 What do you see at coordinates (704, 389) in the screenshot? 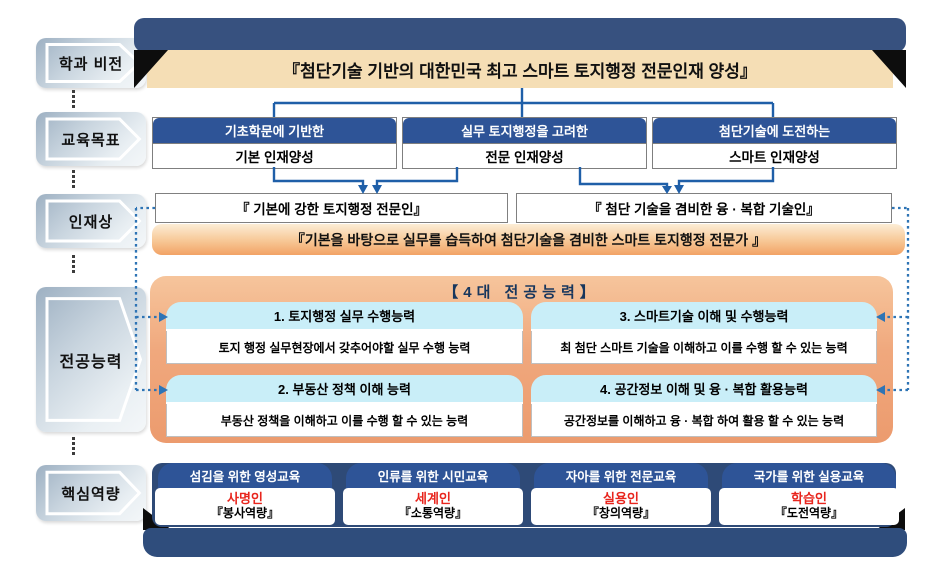
I see `competency-card-header: 4. 공간정보 이해 및 융 · 복합 활용능력` at bounding box center [704, 389].